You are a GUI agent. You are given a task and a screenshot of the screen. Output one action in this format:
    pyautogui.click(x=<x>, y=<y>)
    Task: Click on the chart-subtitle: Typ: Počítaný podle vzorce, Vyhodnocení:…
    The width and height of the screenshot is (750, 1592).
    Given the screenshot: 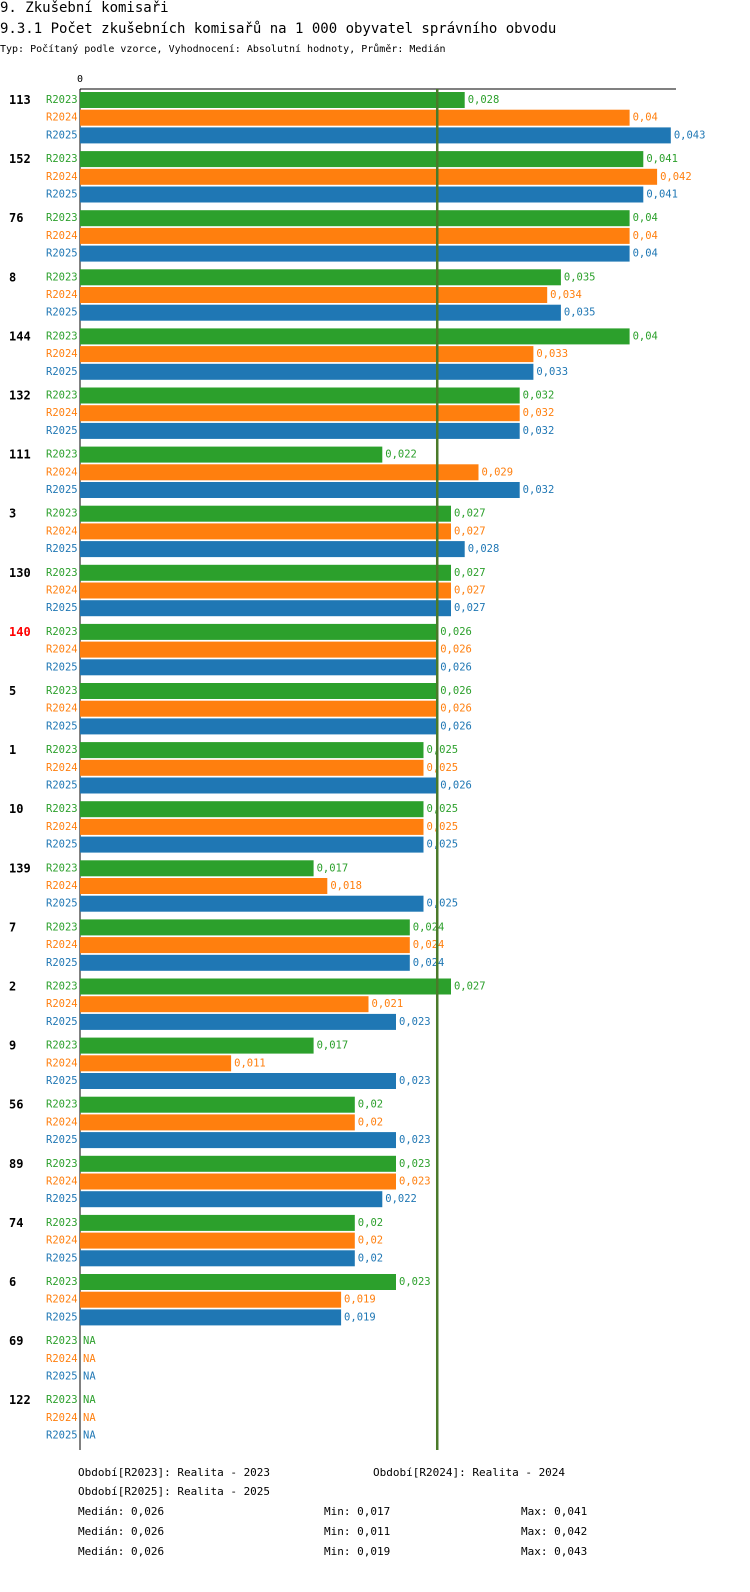 What is the action you would take?
    pyautogui.click(x=223, y=49)
    